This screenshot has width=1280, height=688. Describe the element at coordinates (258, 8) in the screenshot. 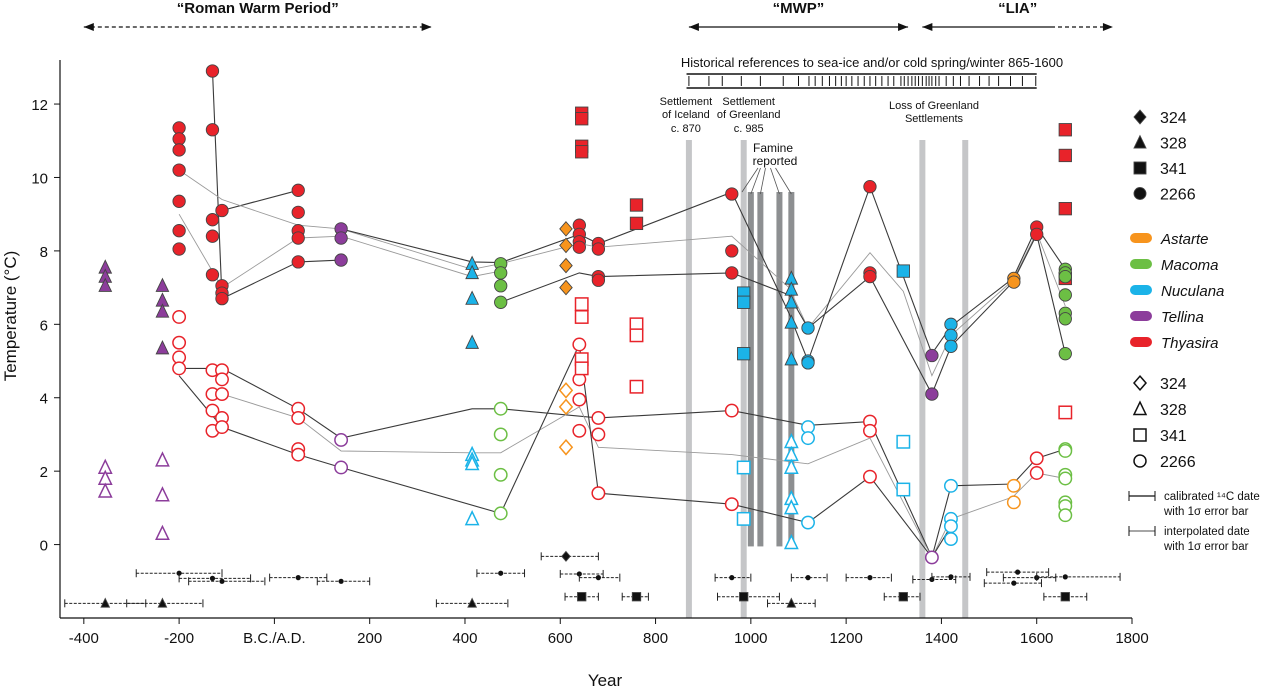

I see `period-label: “Roman Warm Period”` at that location.